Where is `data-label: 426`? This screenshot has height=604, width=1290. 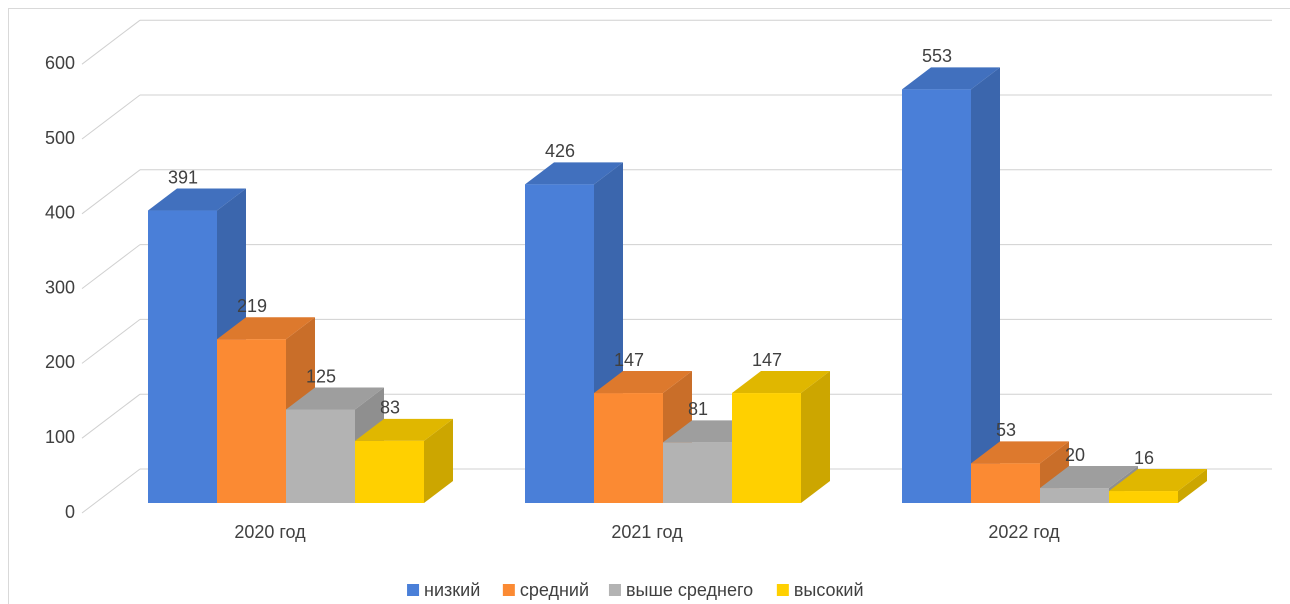 data-label: 426 is located at coordinates (560, 151).